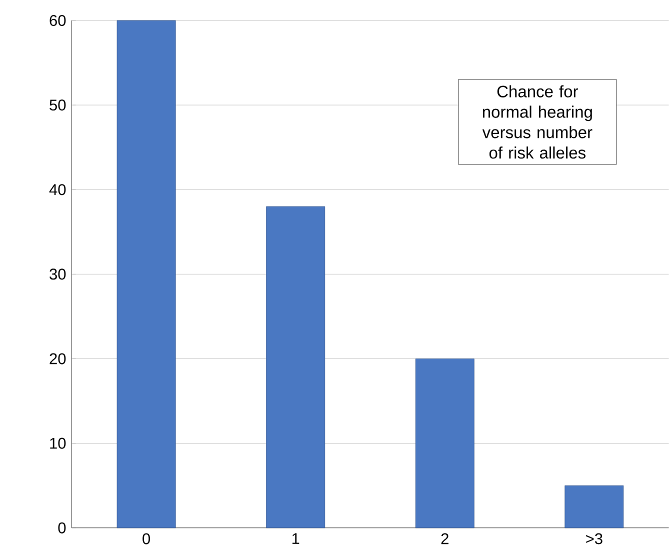 This screenshot has height=553, width=669. I want to click on annotation: Chance for normal hearing versus number of risk alleles, so click(537, 122).